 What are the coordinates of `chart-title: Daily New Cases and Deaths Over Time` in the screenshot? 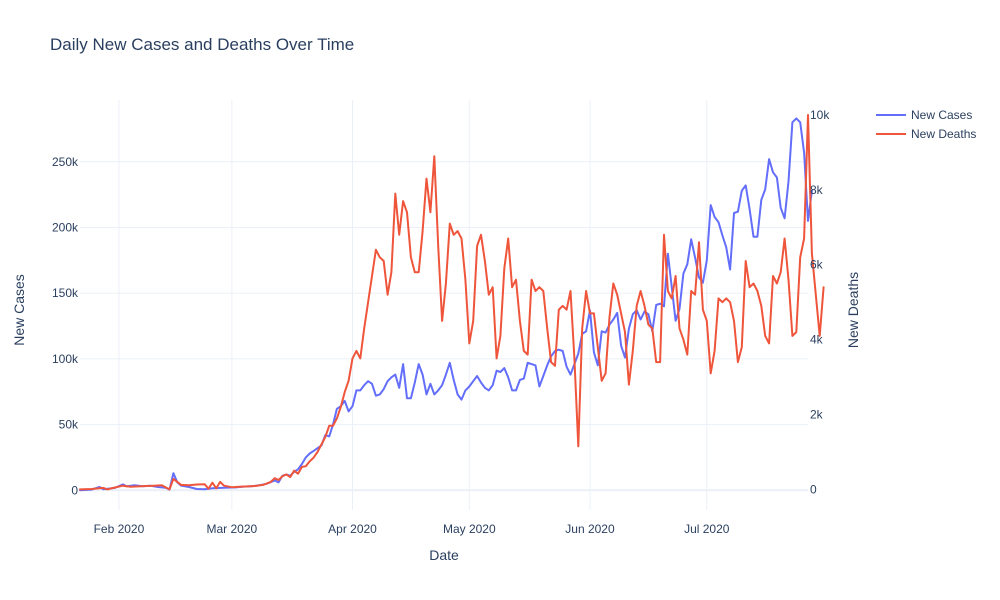 It's located at (202, 44).